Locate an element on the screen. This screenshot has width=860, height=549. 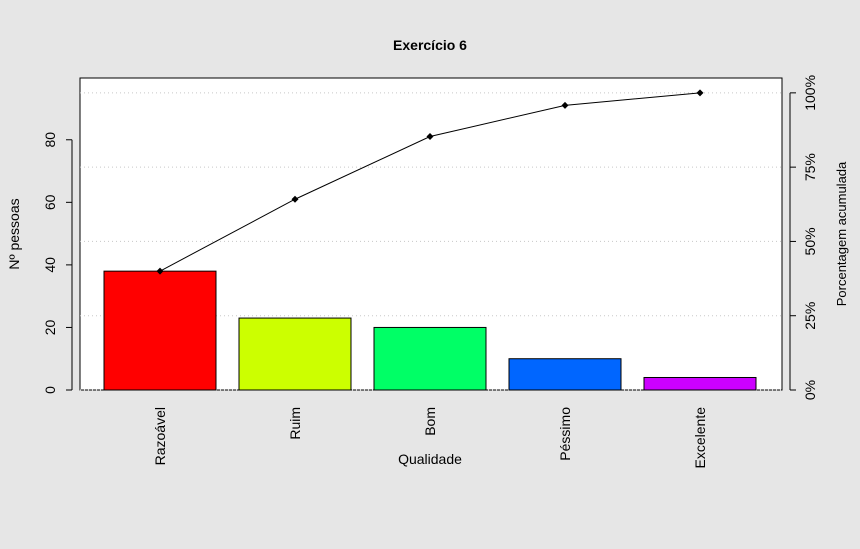
x-axis-tick-labels: Razoável Ruim Bom Péssimo Excelente is located at coordinates (430, 438).